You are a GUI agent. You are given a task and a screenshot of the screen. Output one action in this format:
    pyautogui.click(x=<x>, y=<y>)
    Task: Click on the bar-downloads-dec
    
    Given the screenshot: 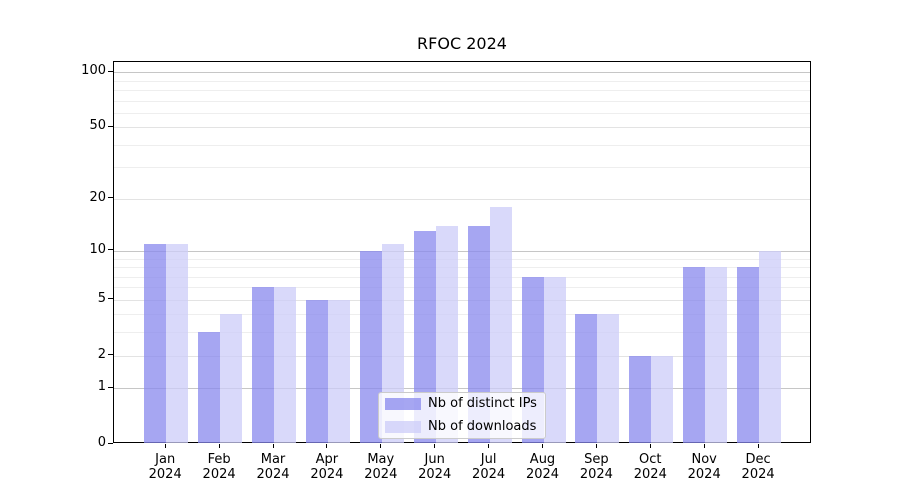 What is the action you would take?
    pyautogui.click(x=770, y=346)
    